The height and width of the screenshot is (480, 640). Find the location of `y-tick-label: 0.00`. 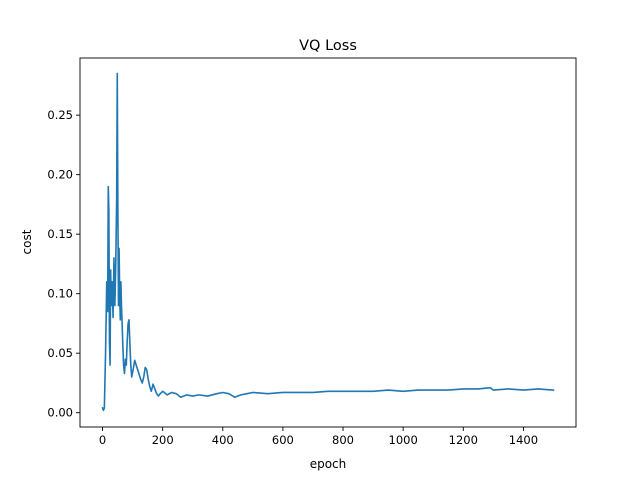

y-tick-label: 0.00 is located at coordinates (60, 413).